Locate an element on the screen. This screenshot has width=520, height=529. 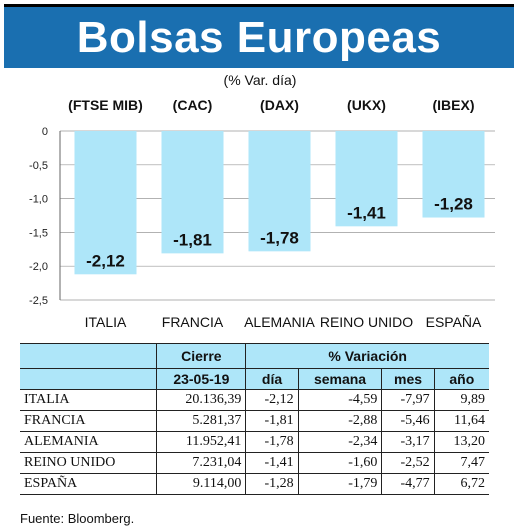
y-tick-label: -1,5 is located at coordinates (38, 233).